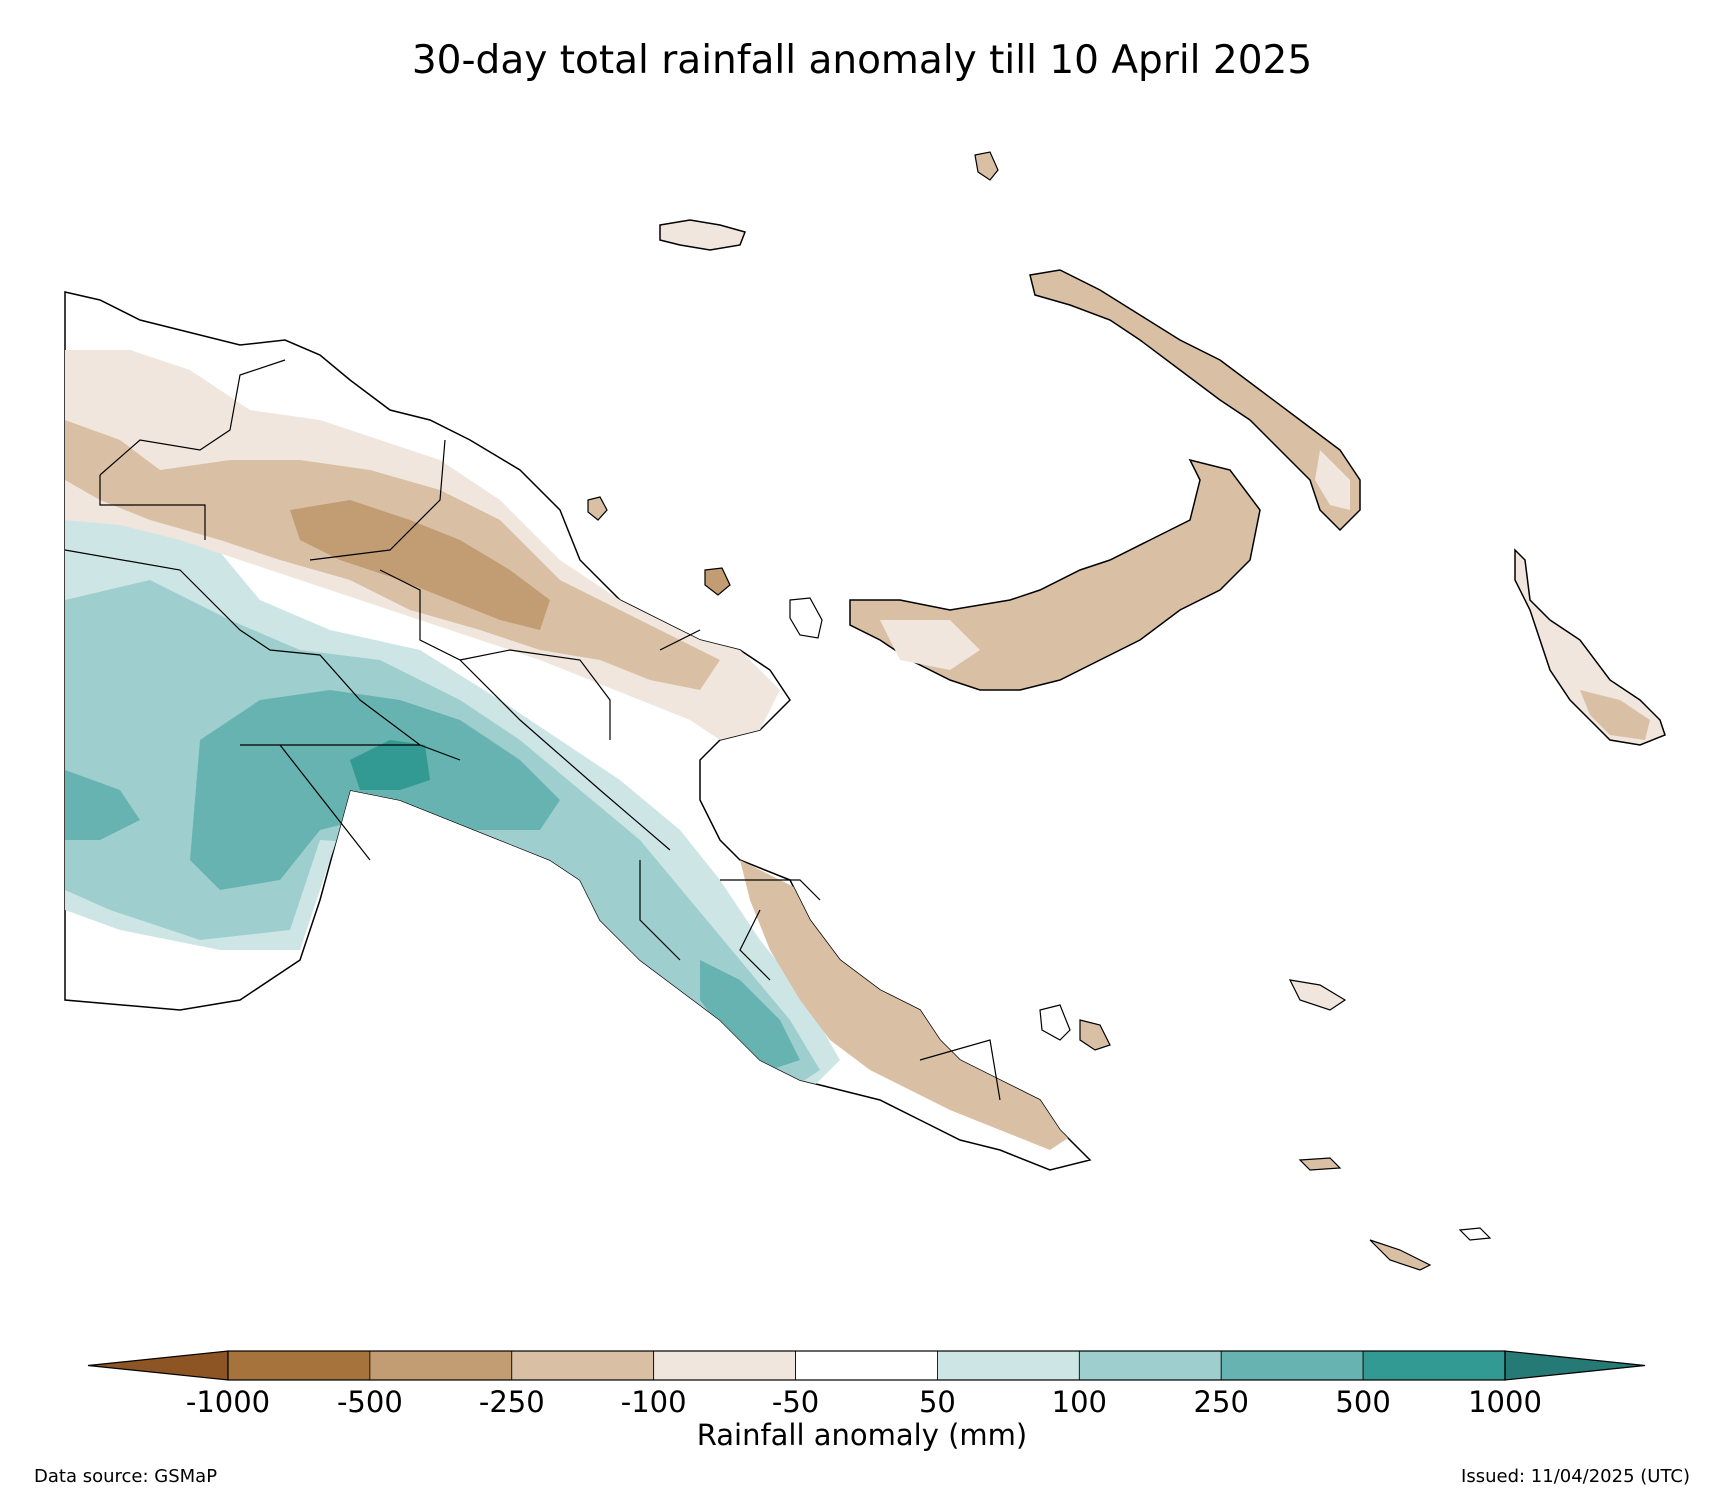 This screenshot has height=1494, width=1724. Describe the element at coordinates (1590, 647) in the screenshot. I see `bougainville-island` at that location.